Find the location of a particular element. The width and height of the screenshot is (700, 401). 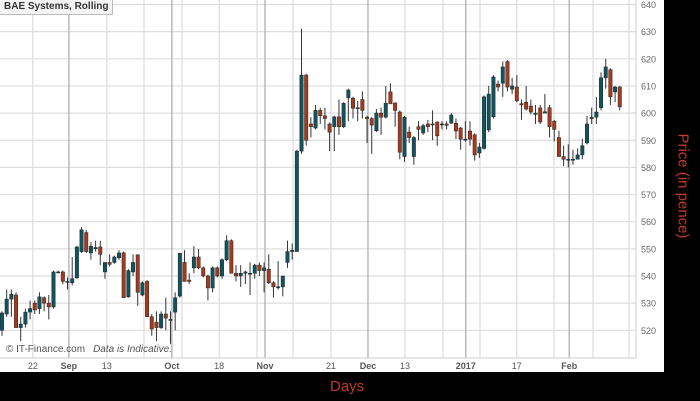

x-tick-label: 17 is located at coordinates (517, 366).